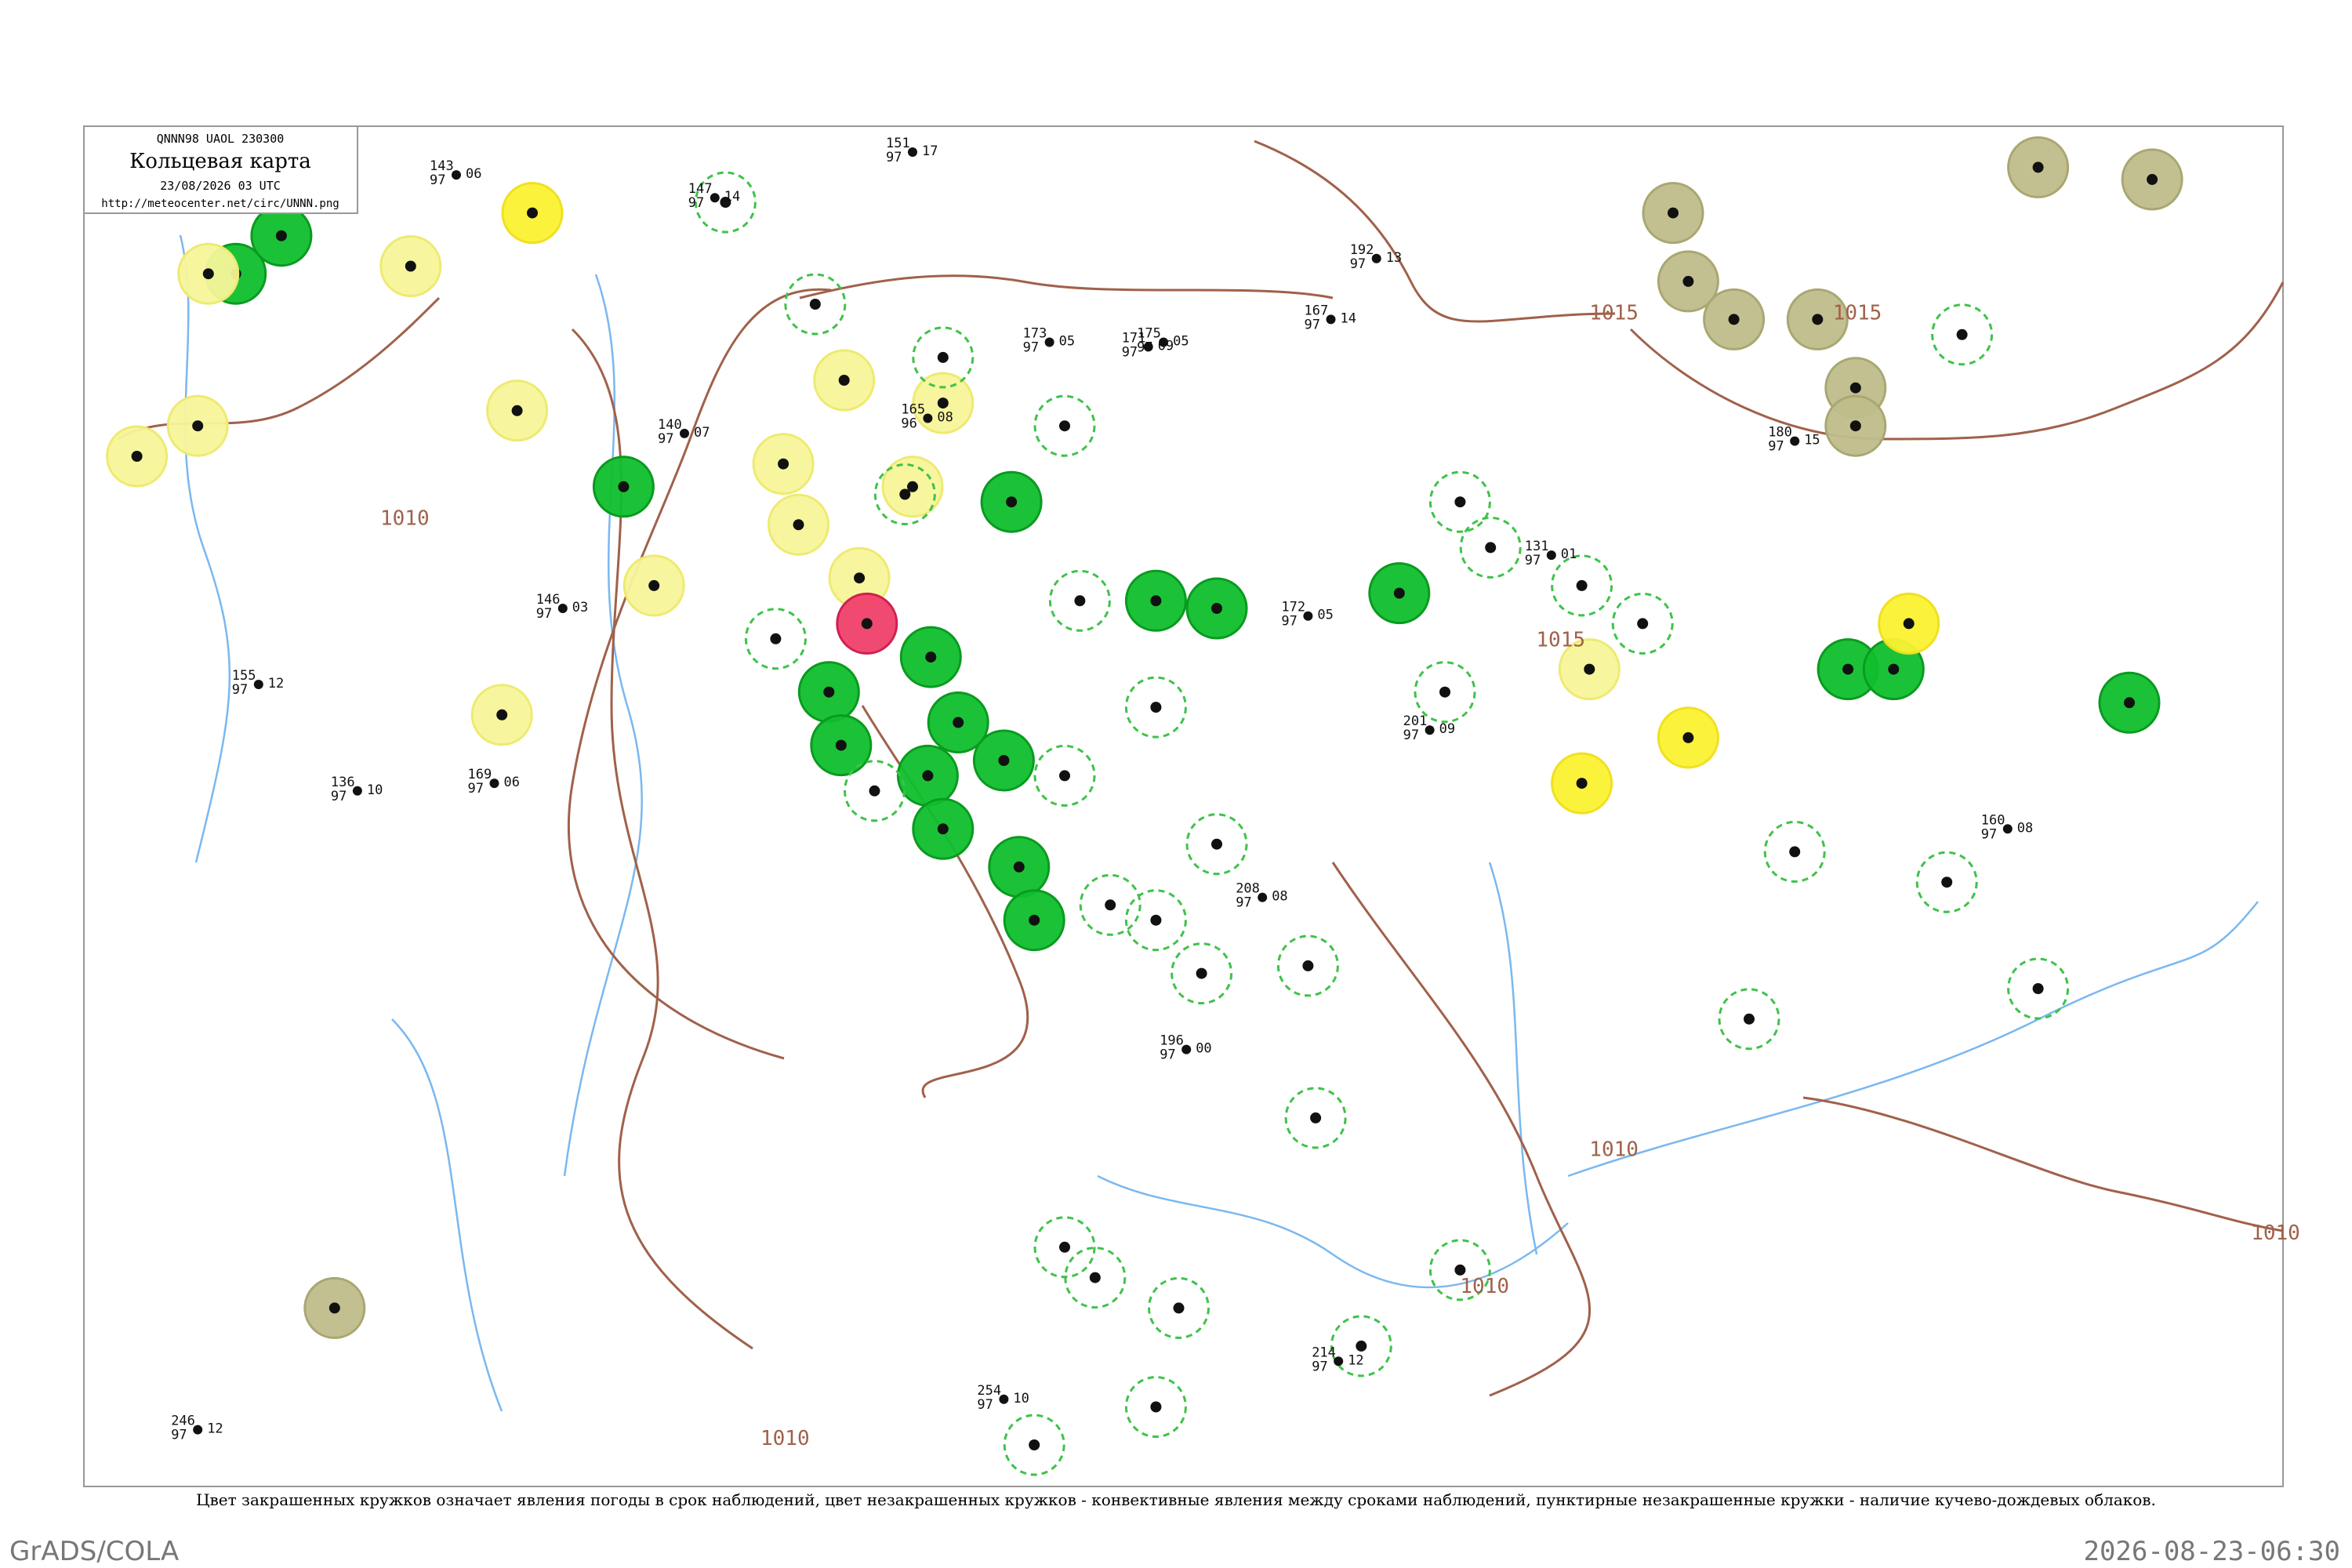 The width and height of the screenshot is (2352, 1568). Describe the element at coordinates (1293, 607) in the screenshot. I see `station-value: 172` at that location.